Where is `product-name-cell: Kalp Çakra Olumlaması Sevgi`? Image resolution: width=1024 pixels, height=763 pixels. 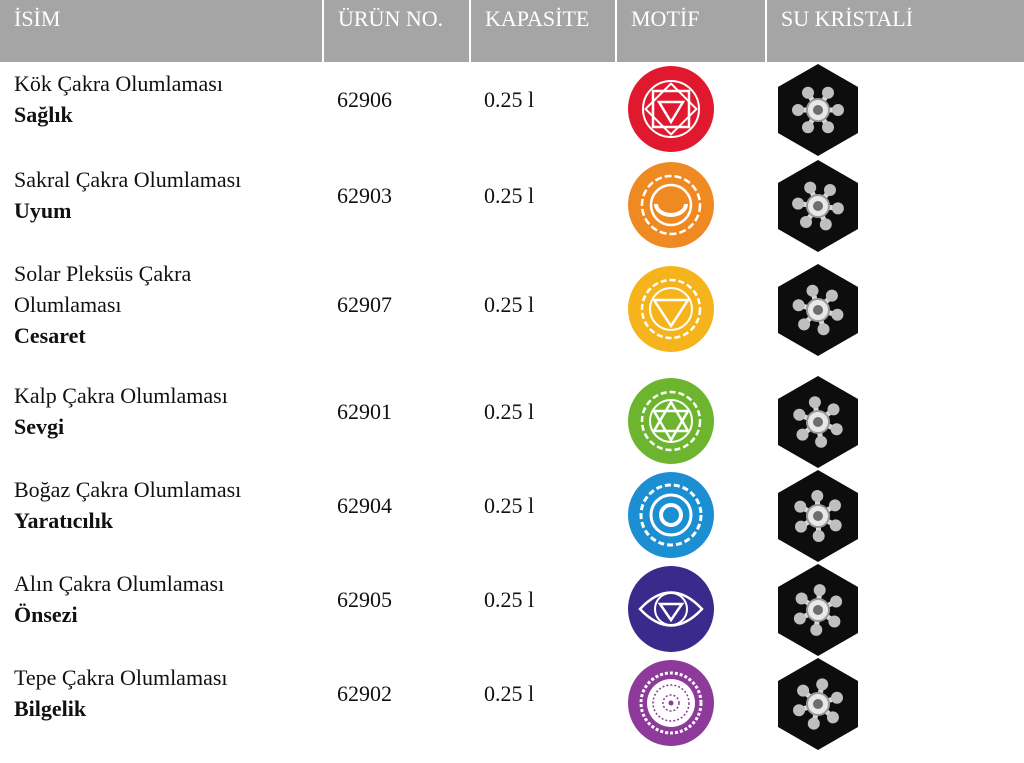
product-name-cell: Kalp Çakra Olumlaması Sevgi is located at coordinates (161, 421).